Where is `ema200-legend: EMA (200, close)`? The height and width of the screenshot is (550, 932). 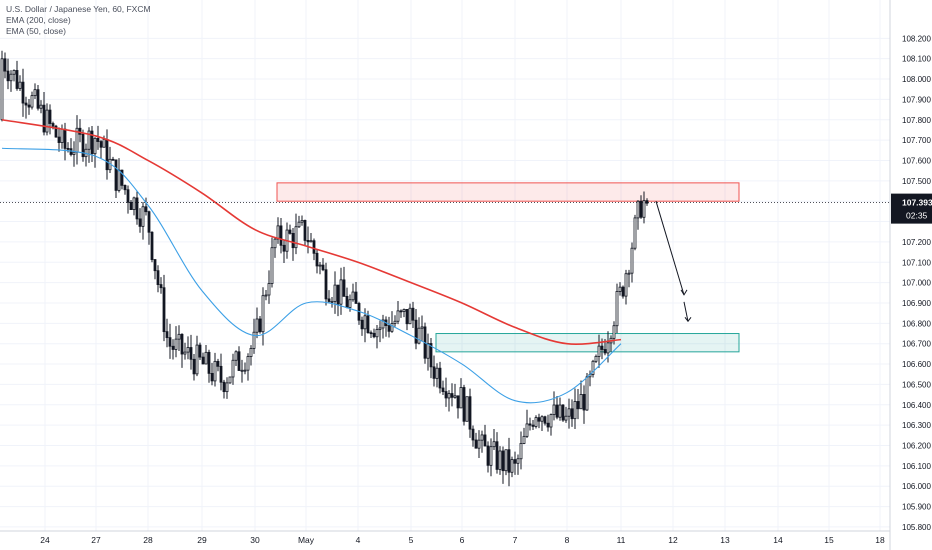
ema200-legend: EMA (200, close) is located at coordinates (38, 20).